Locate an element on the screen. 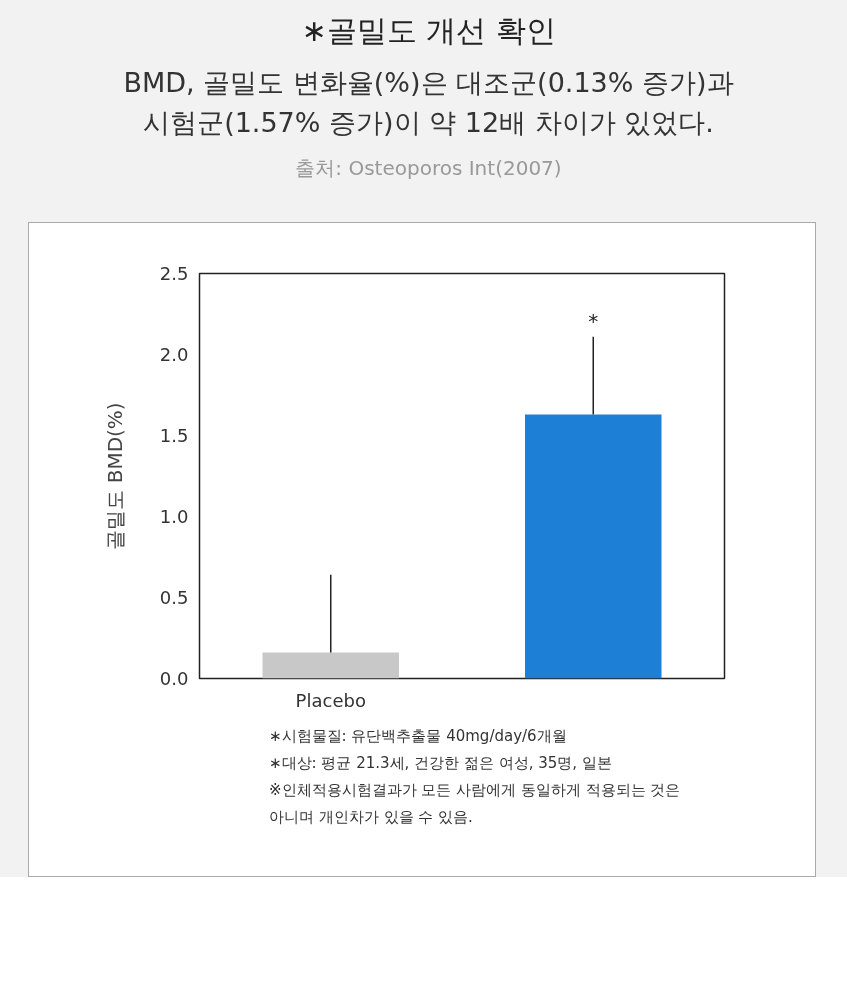  text: ∗대상: 평균 21.3세, 건강한 젊은 여성, 35명, 일본 is located at coordinates (440, 763).